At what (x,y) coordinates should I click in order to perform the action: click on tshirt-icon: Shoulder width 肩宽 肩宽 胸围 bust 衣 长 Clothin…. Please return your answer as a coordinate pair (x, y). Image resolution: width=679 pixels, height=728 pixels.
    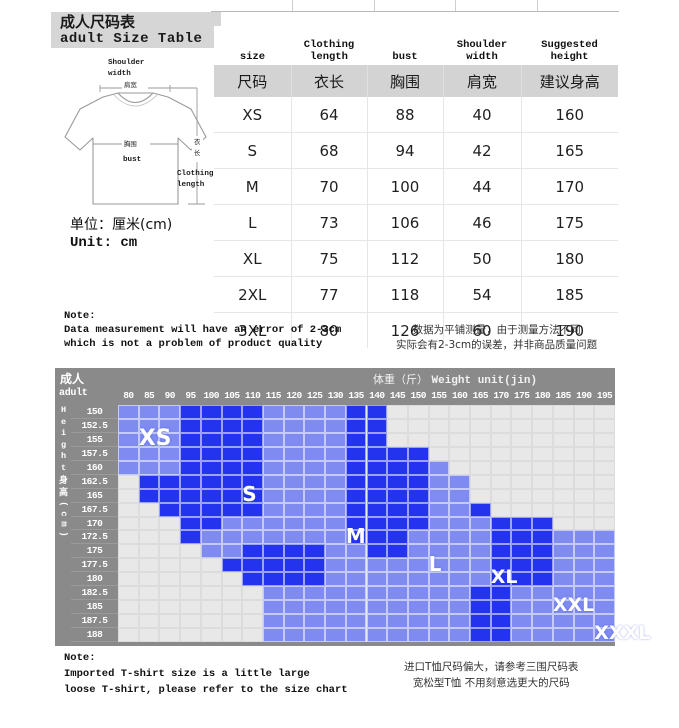
    Looking at the image, I should click on (139, 132).